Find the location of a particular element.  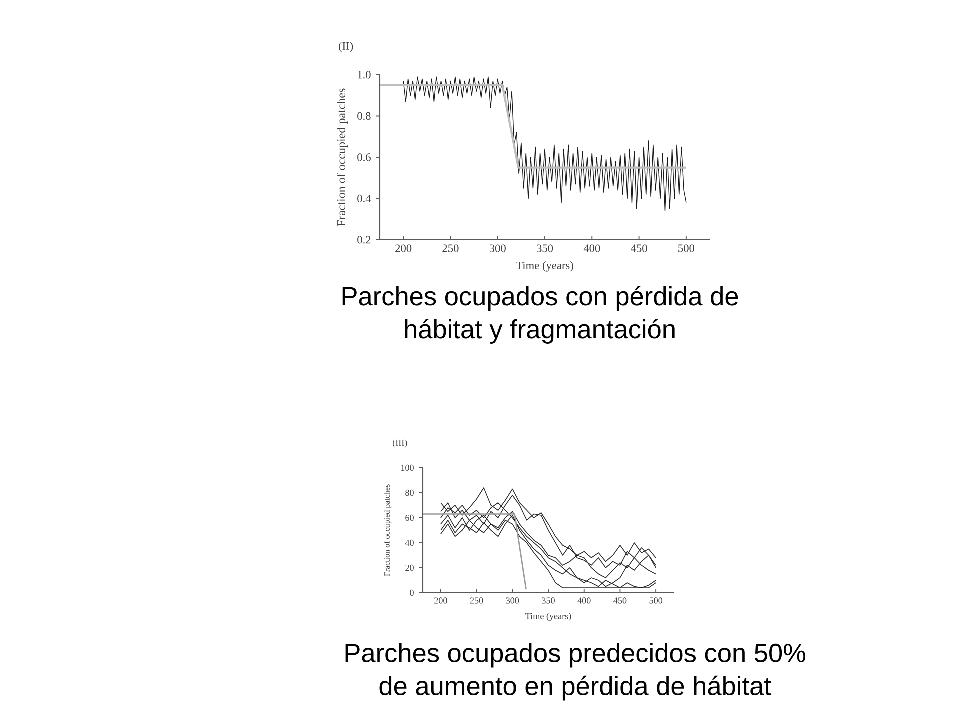

y-tick-label: 60 is located at coordinates (410, 518).